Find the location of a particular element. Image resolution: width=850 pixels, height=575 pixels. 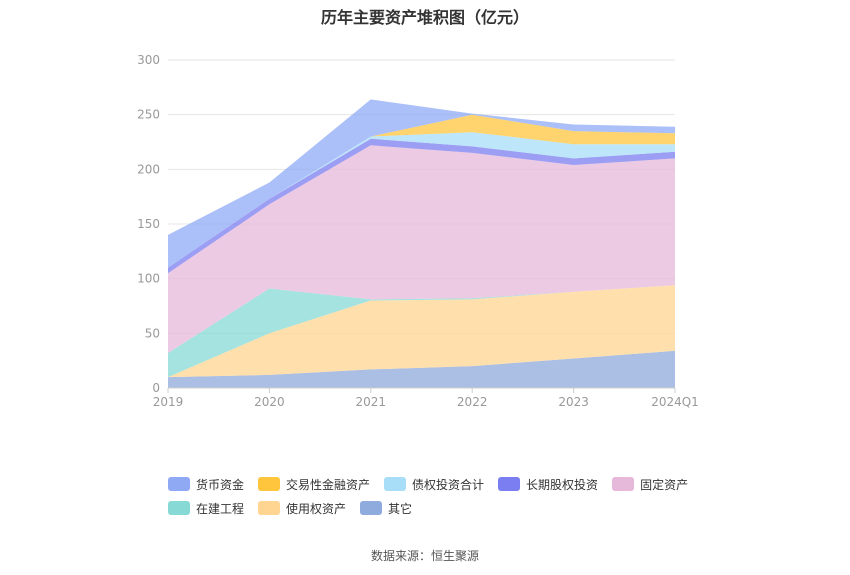

legend-label: 长期股权投资 is located at coordinates (562, 484).